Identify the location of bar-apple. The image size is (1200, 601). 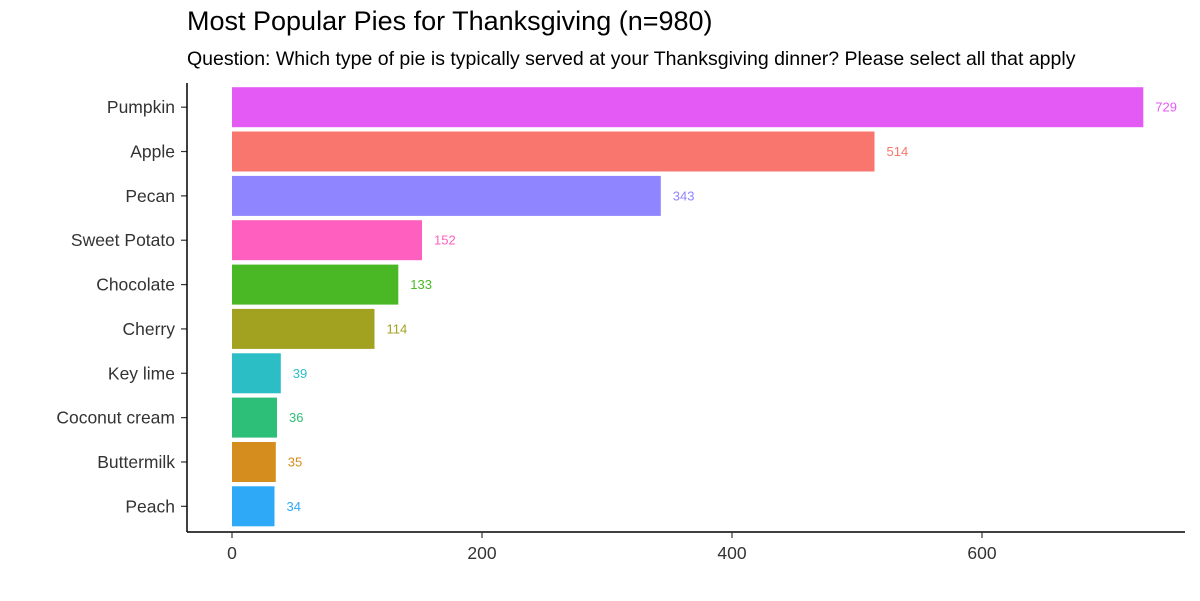
(553, 151).